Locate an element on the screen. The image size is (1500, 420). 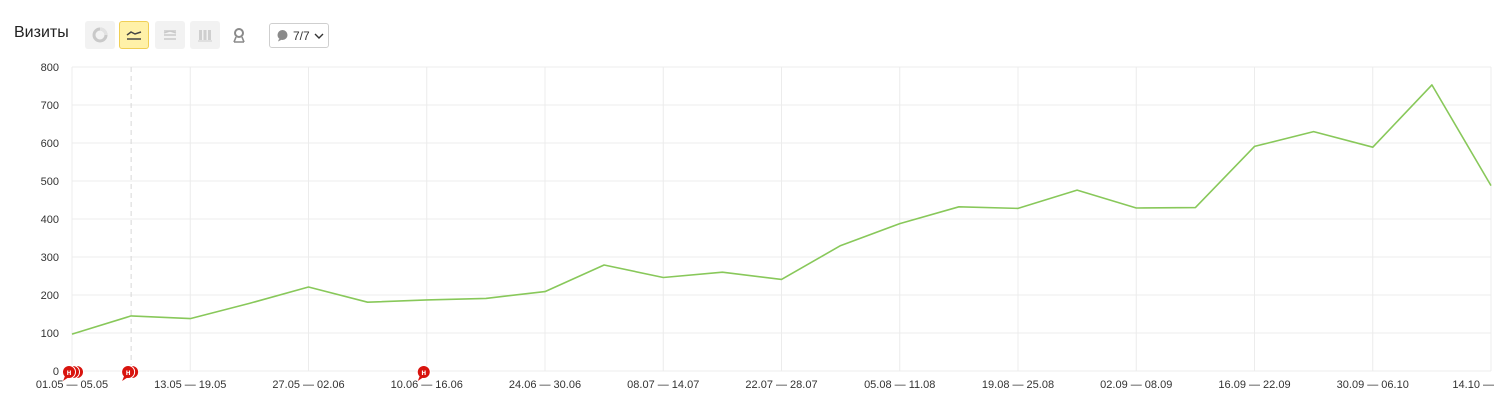
y-tick-label: 0 is located at coordinates (56, 372).